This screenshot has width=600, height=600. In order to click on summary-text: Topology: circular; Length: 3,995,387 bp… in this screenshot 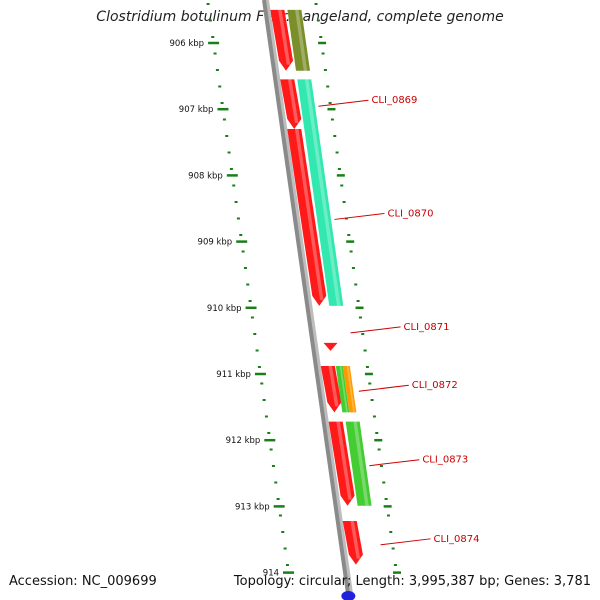, I will do `click(412, 581)`.